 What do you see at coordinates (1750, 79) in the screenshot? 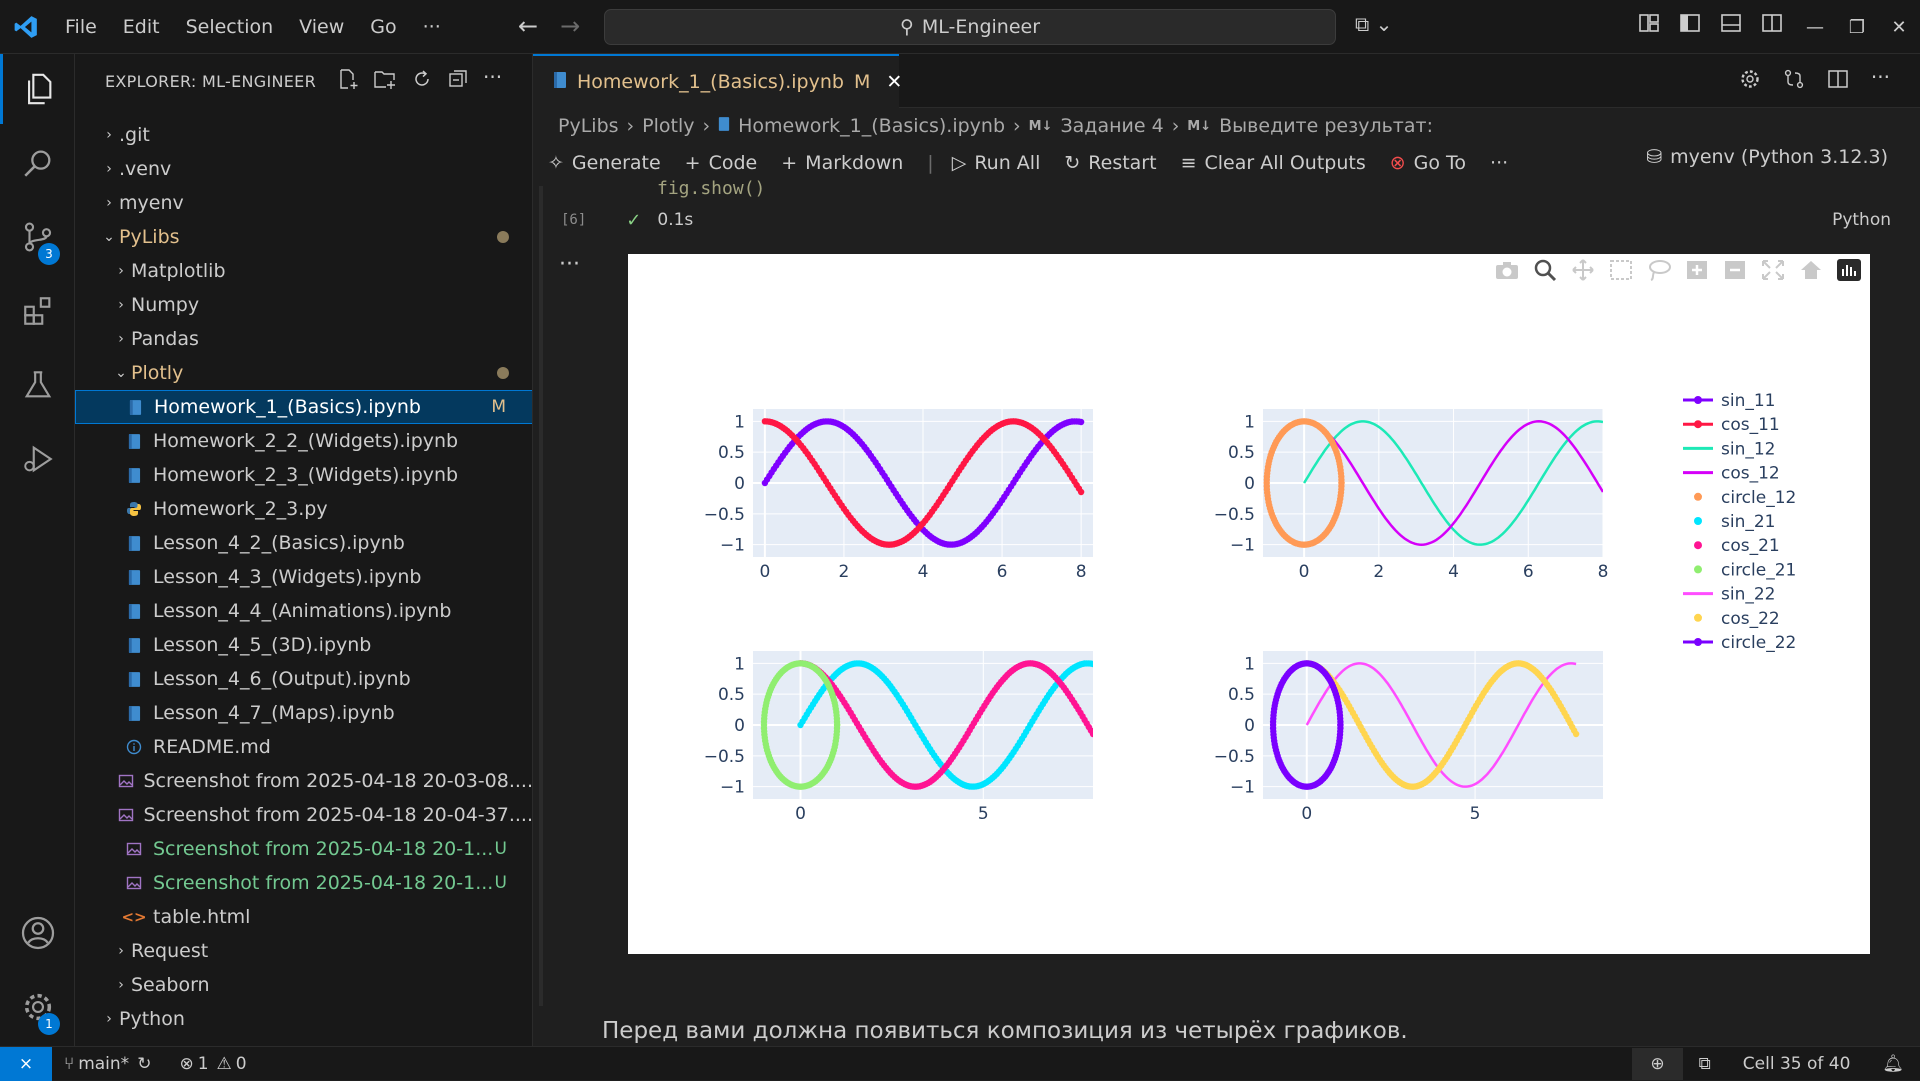
I see `notebook-settings-gear-icon` at bounding box center [1750, 79].